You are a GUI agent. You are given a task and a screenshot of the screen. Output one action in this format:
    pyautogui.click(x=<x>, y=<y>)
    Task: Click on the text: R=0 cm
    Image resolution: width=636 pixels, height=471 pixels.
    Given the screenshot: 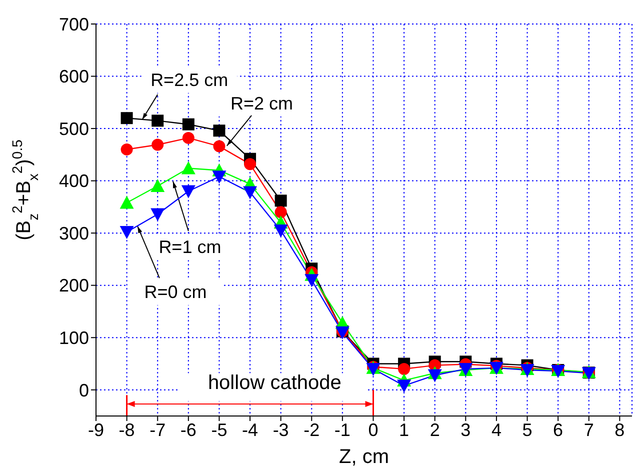 What is the action you would take?
    pyautogui.click(x=175, y=292)
    